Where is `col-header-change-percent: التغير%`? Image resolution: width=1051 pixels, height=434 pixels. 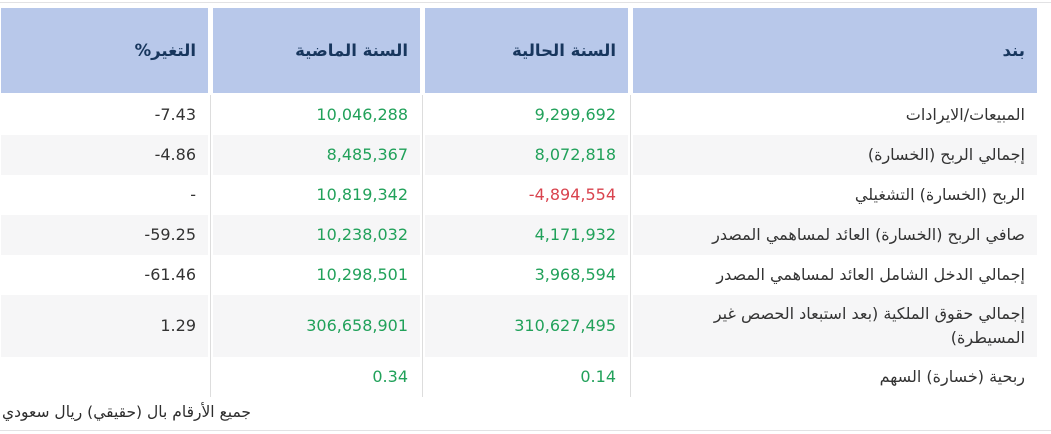 col-header-change-percent: التغير% is located at coordinates (104, 50).